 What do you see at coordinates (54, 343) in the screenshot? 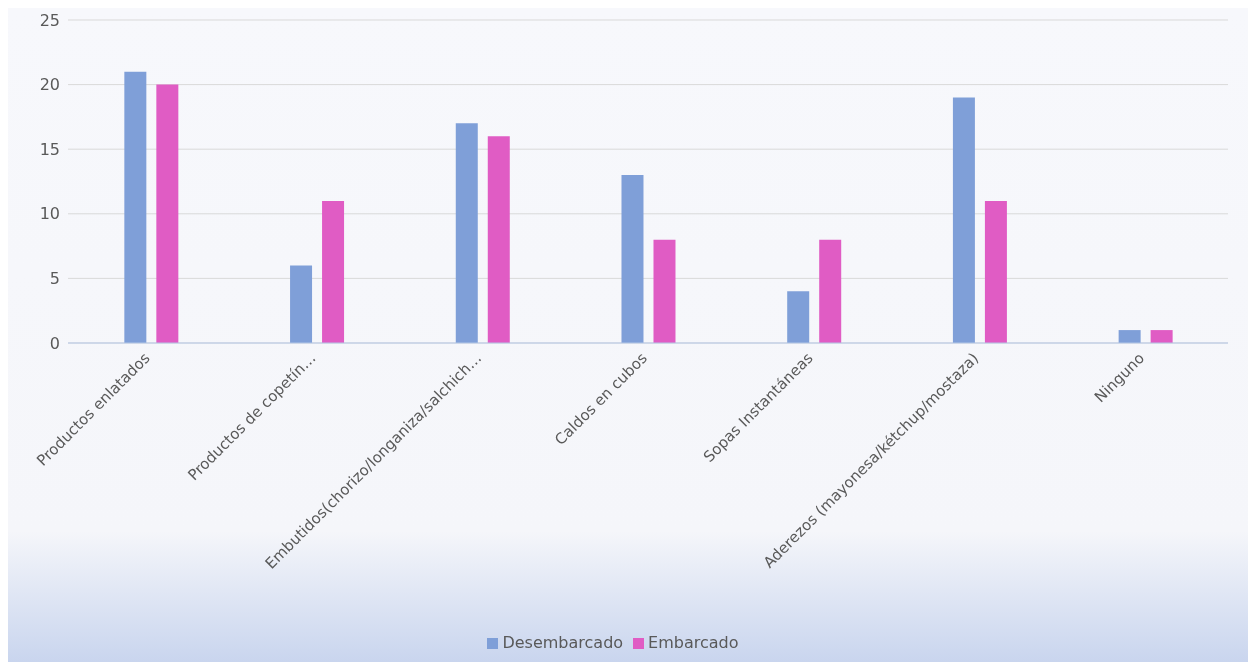
I see `y-tick-label: 0` at bounding box center [54, 343].